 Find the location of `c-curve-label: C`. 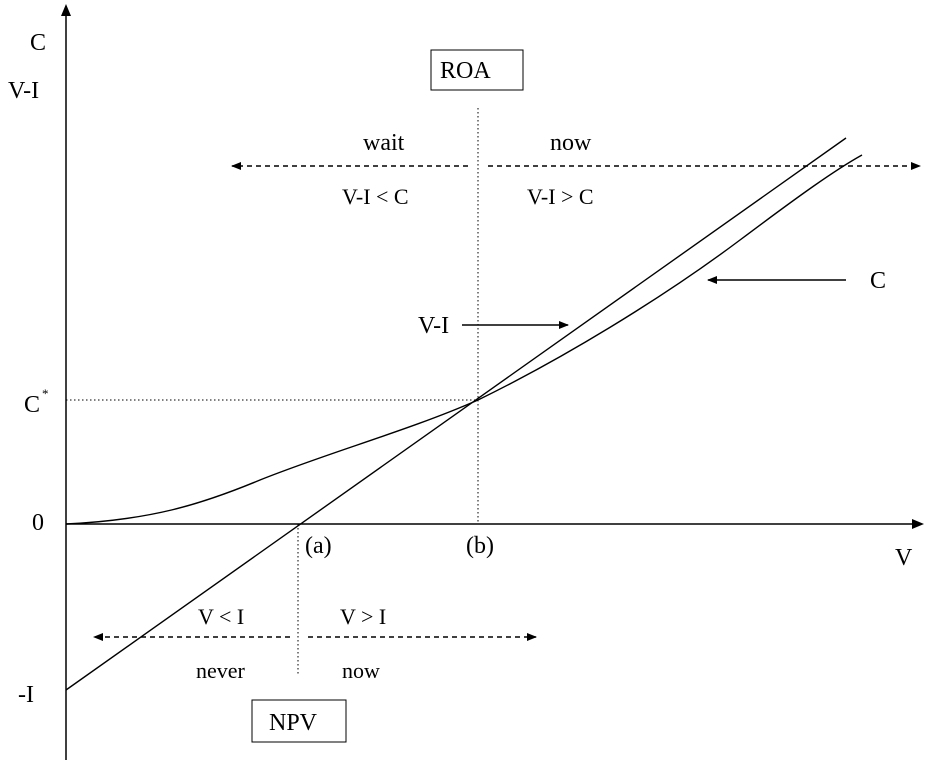

c-curve-label: C is located at coordinates (878, 281).